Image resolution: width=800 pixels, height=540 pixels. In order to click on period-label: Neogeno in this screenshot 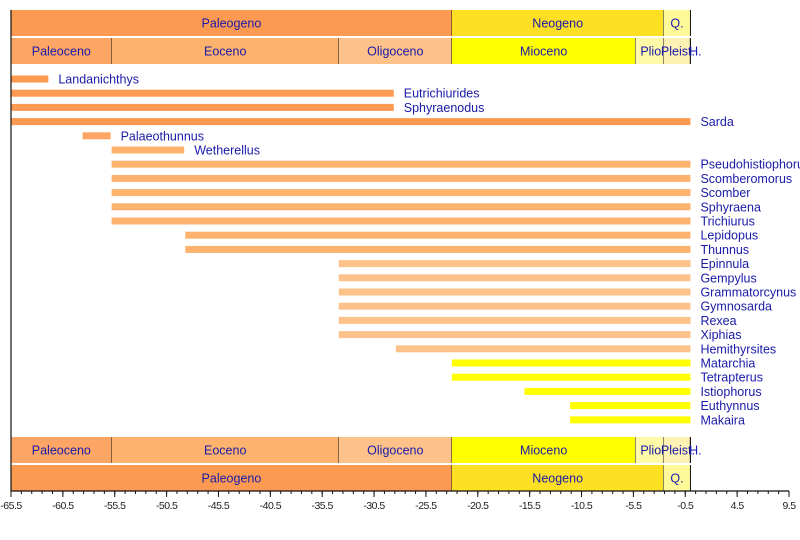, I will do `click(557, 24)`.